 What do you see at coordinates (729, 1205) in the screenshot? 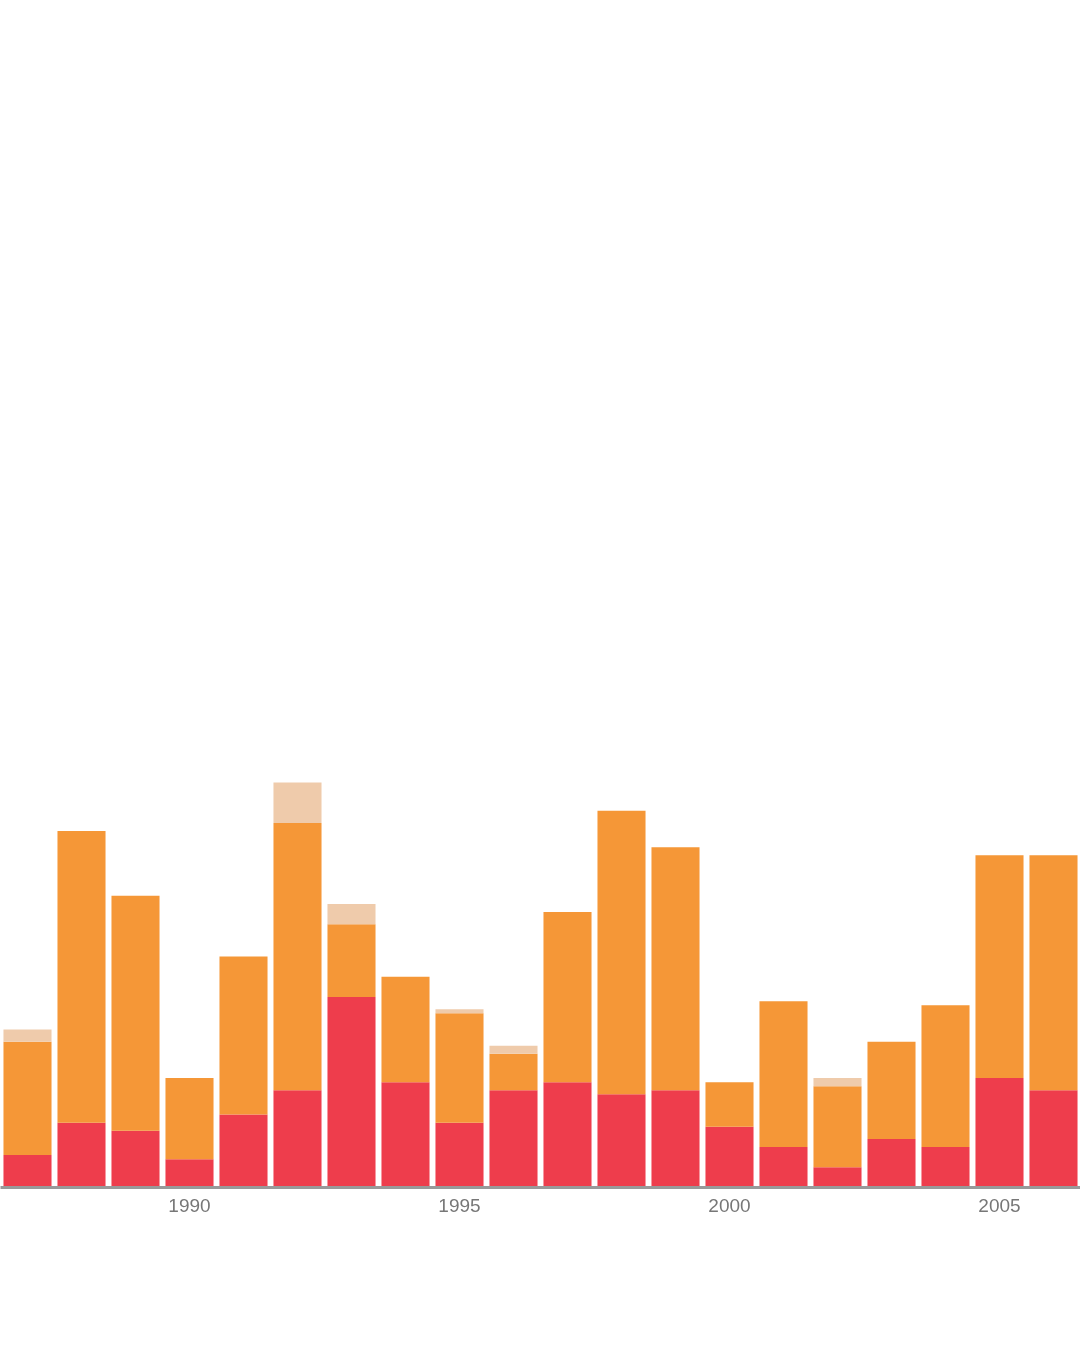
I see `x-tick-label: 2000` at bounding box center [729, 1205].